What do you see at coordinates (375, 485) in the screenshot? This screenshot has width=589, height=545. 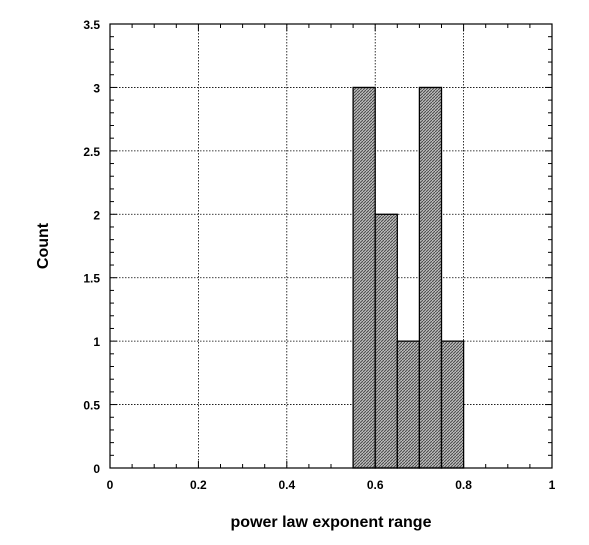 I see `x-tick-label: 0.6` at bounding box center [375, 485].